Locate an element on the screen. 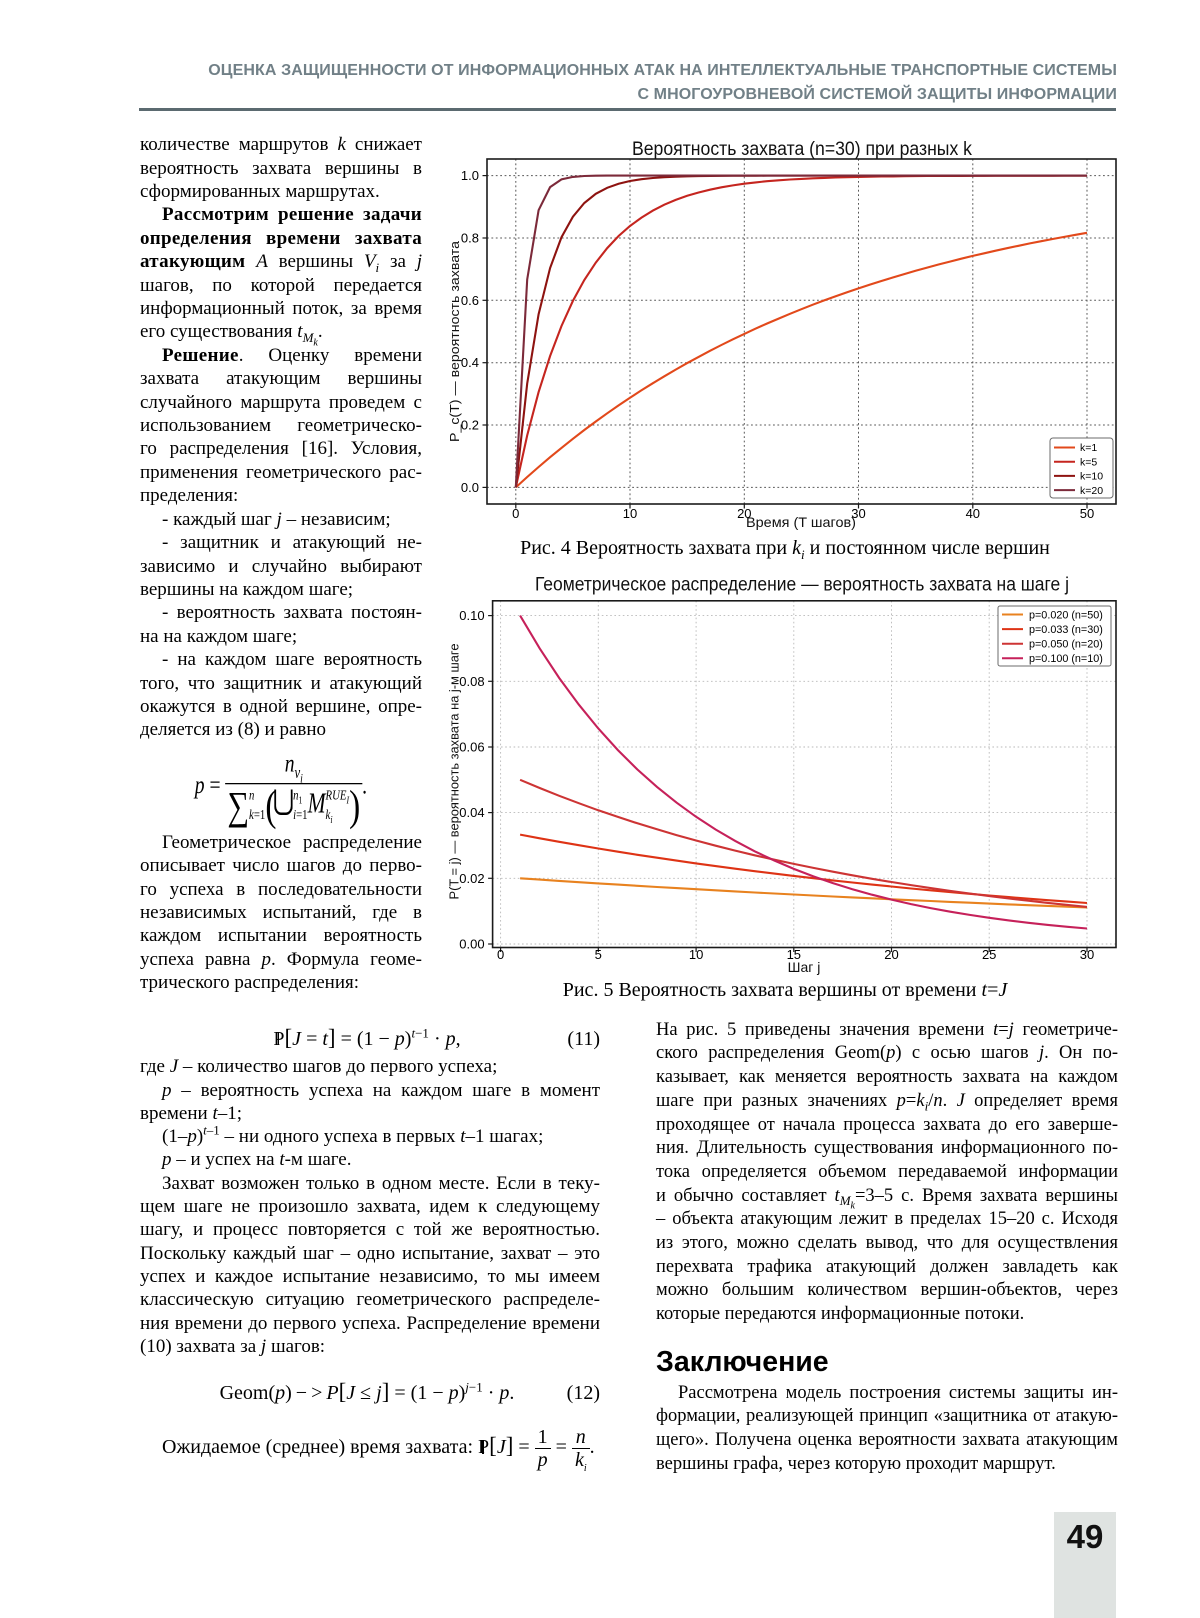  svg-text: 0.6 is located at coordinates (470, 300).